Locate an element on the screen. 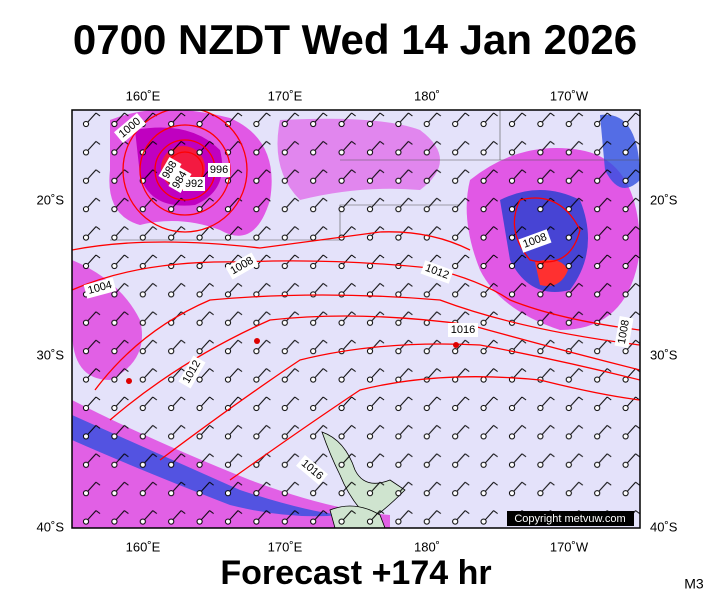  model-label: M3 is located at coordinates (694, 584).